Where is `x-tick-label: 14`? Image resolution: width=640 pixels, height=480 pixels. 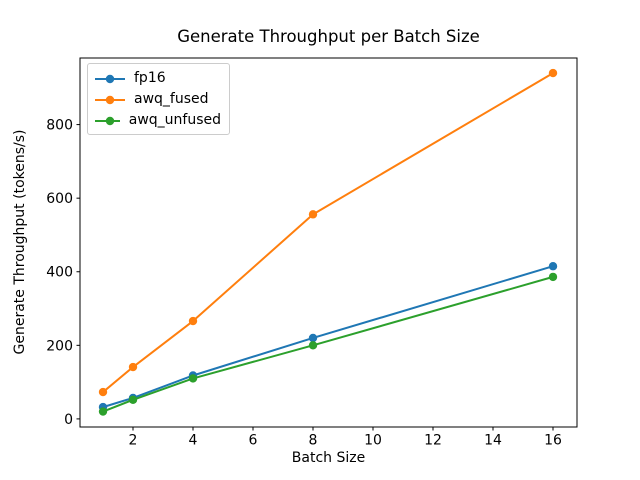 x-tick-label: 14 is located at coordinates (493, 441).